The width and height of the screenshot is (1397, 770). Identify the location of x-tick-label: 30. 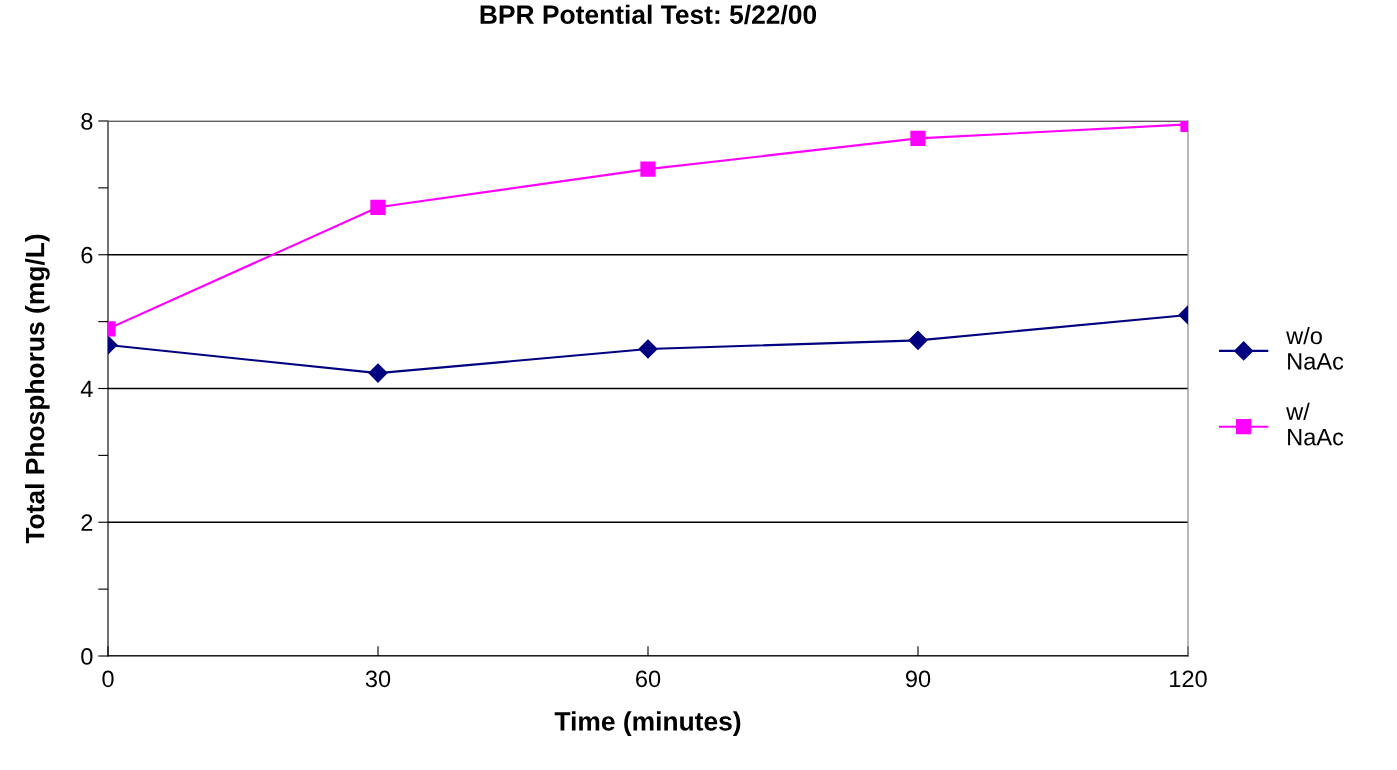
(378, 679).